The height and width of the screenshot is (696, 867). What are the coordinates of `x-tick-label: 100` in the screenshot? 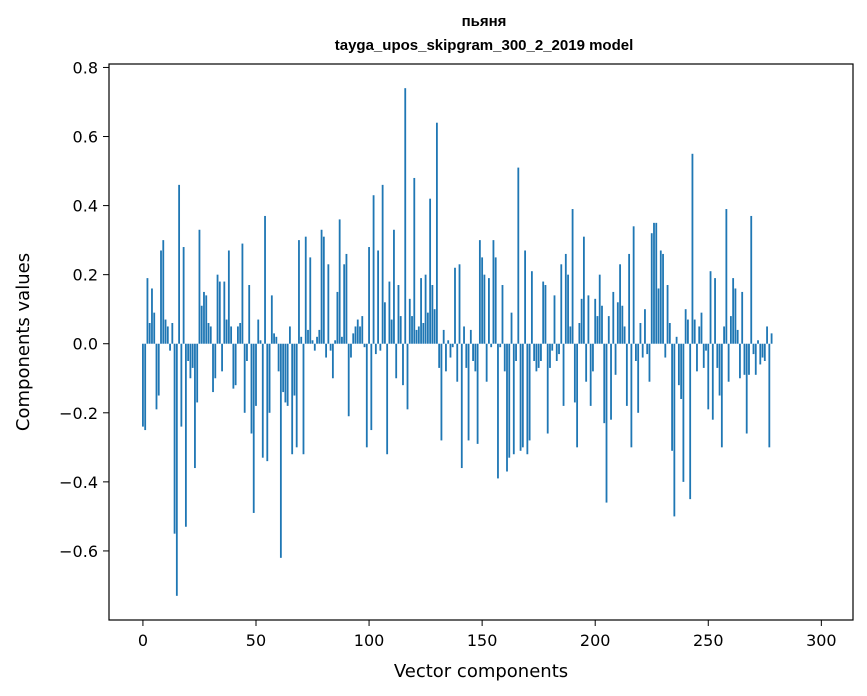 It's located at (369, 640).